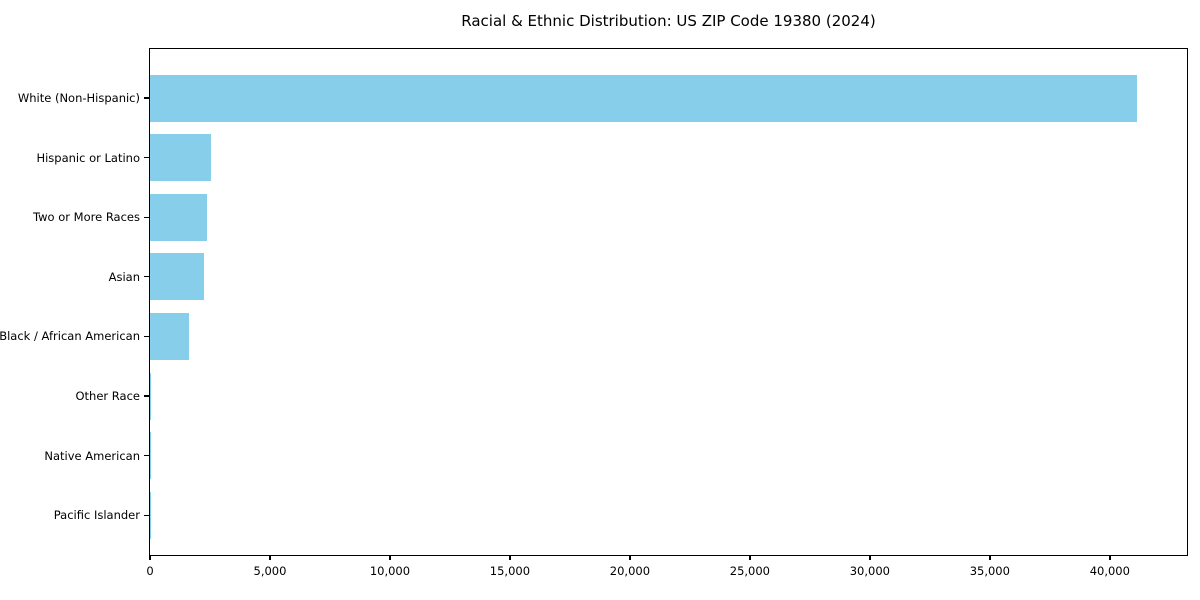 The height and width of the screenshot is (600, 1200). Describe the element at coordinates (150, 571) in the screenshot. I see `x-tick-label: 0` at that location.